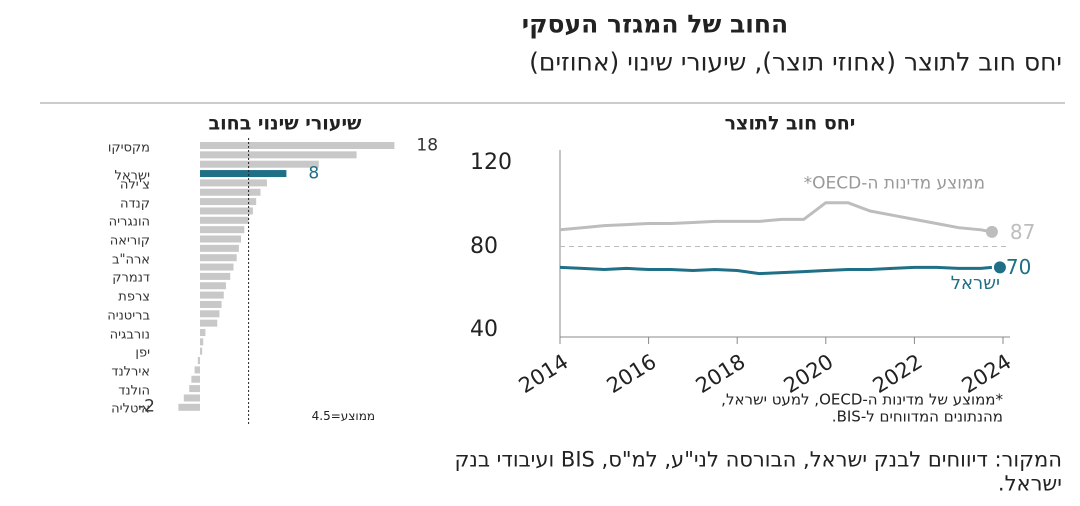 The width and height of the screenshot is (1080, 506). I want to click on category-label: מקסיקו, so click(128, 147).